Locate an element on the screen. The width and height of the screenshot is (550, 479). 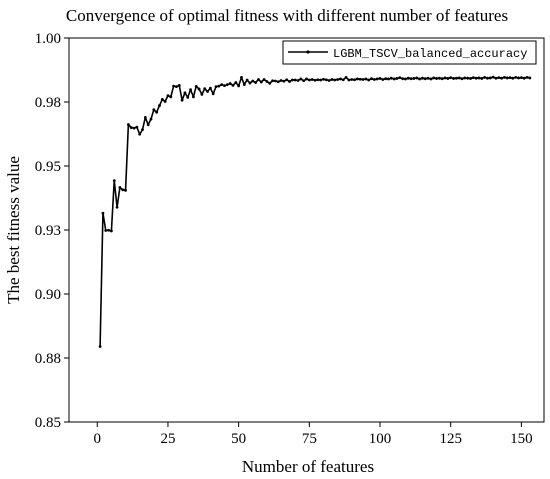
y-tick-label: 0.85 is located at coordinates (48, 423).